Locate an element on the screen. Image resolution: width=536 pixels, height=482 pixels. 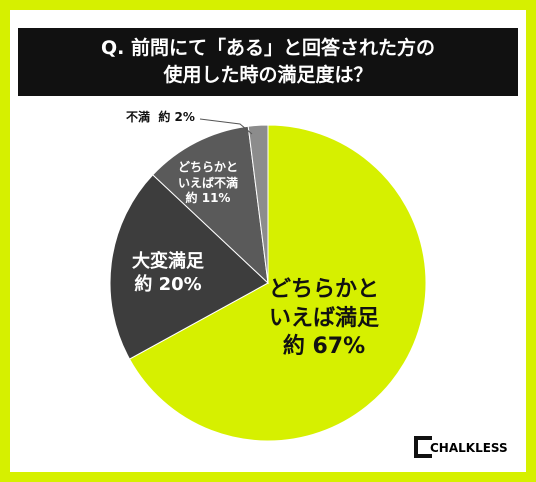
brand: CHALKLESS is located at coordinates (469, 448).